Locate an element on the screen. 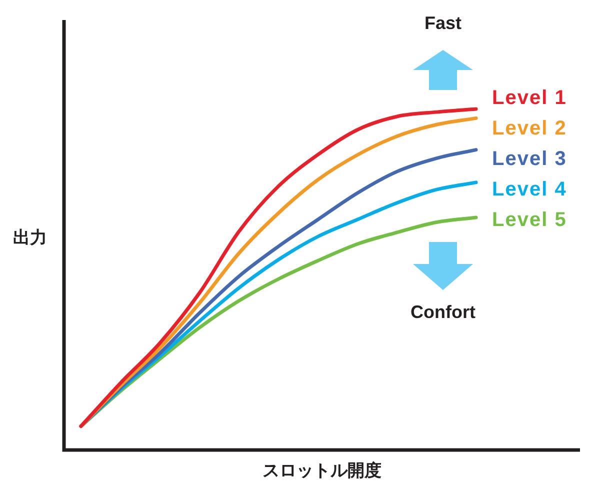  series-label: Level 4 is located at coordinates (529, 189).